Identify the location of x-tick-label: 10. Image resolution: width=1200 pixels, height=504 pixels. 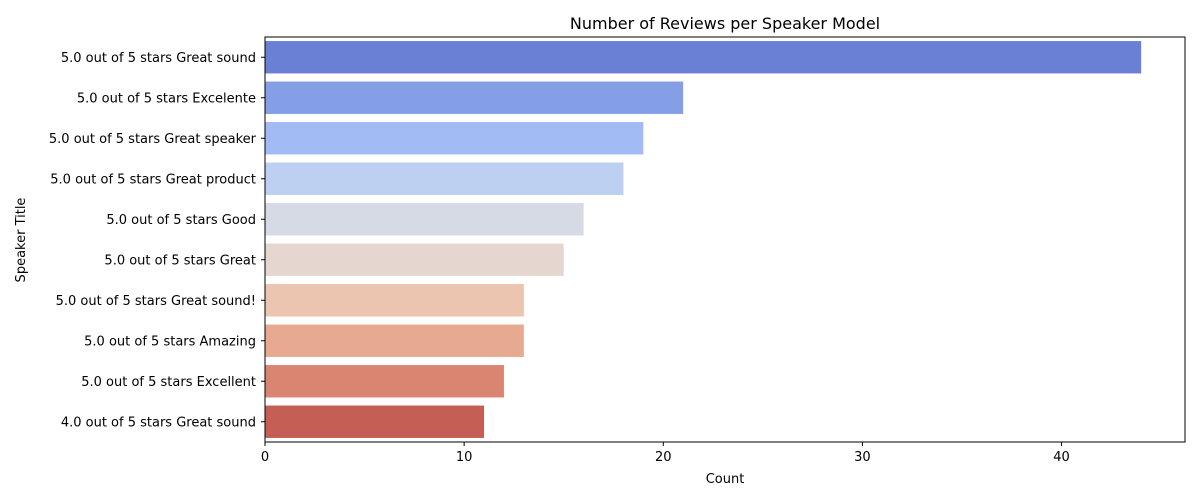
(464, 457).